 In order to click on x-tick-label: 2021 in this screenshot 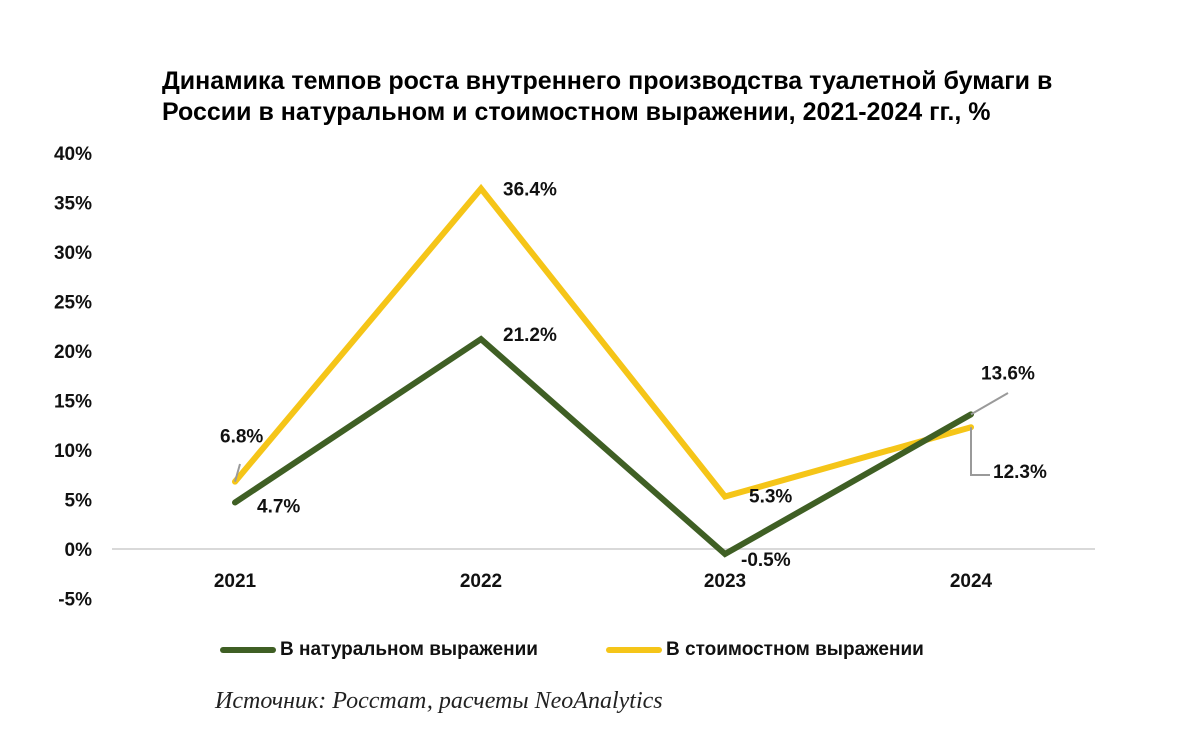, I will do `click(235, 581)`.